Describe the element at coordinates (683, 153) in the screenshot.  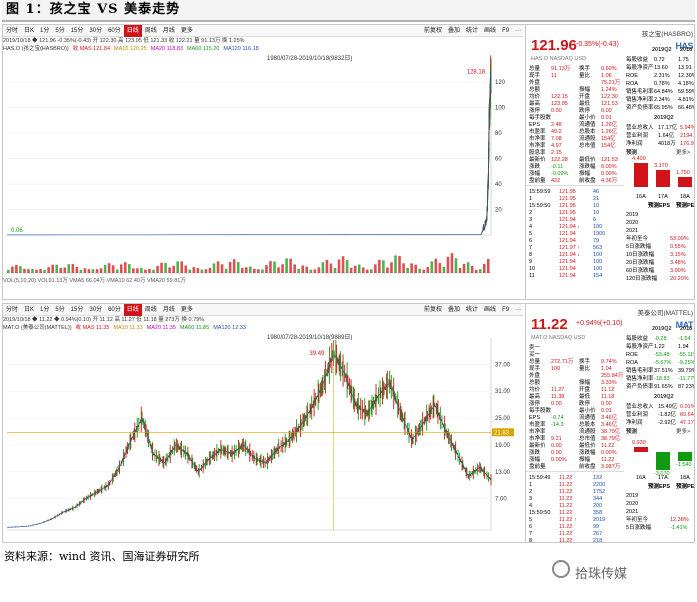
I see `more-link: 更多>` at that location.